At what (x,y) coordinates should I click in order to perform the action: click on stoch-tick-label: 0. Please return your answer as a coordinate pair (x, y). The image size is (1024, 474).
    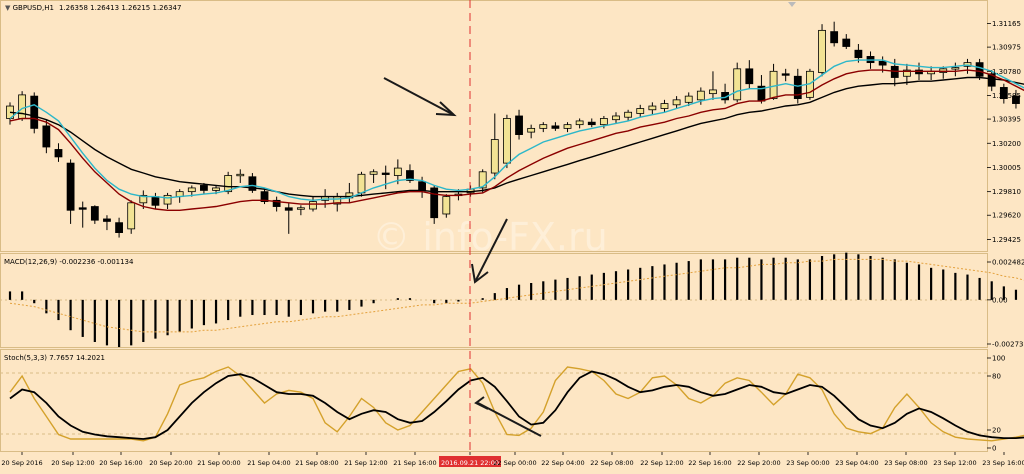
    Looking at the image, I should click on (994, 449).